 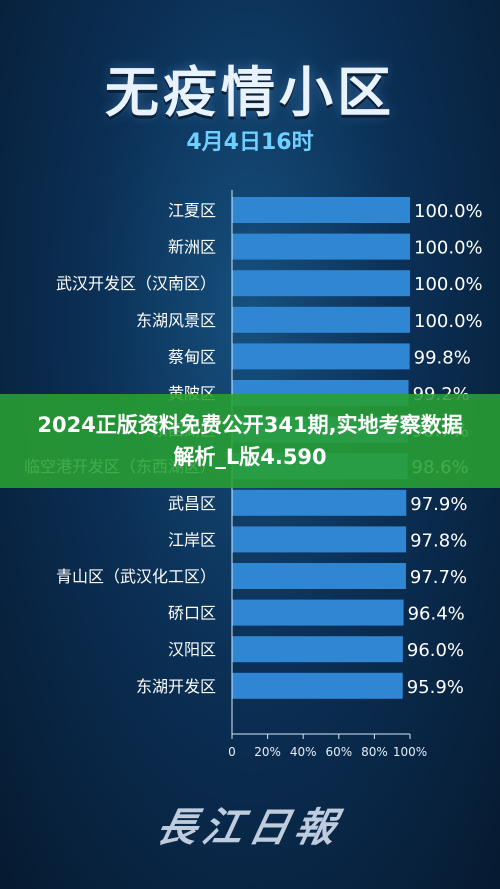 I want to click on x-tick-label: 80%, so click(x=374, y=752).